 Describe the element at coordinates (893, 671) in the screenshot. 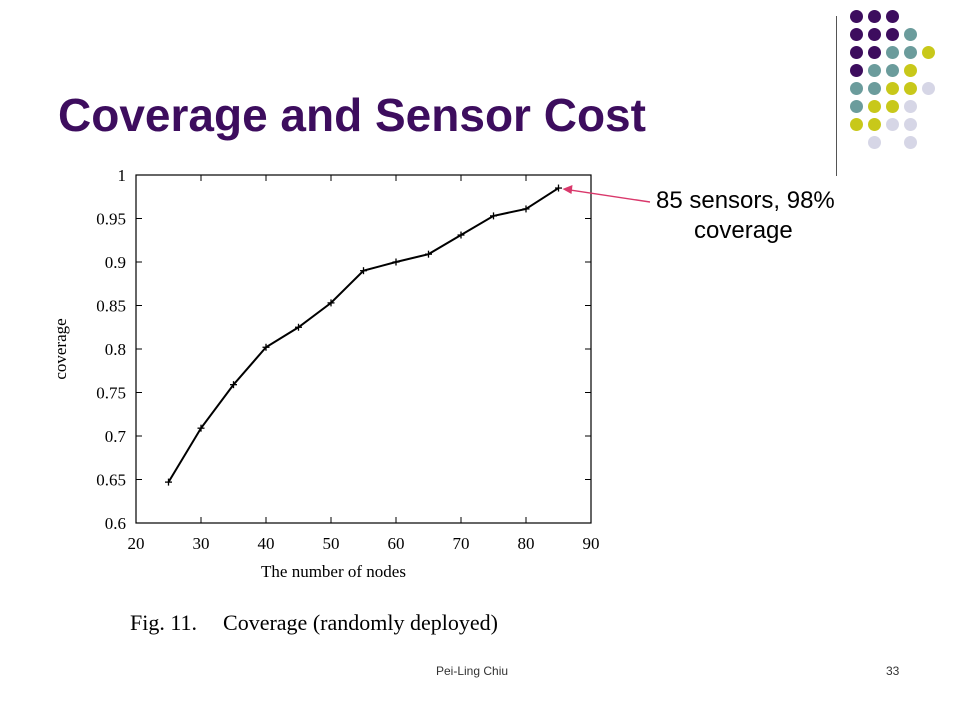

I see `page-number: 33` at that location.